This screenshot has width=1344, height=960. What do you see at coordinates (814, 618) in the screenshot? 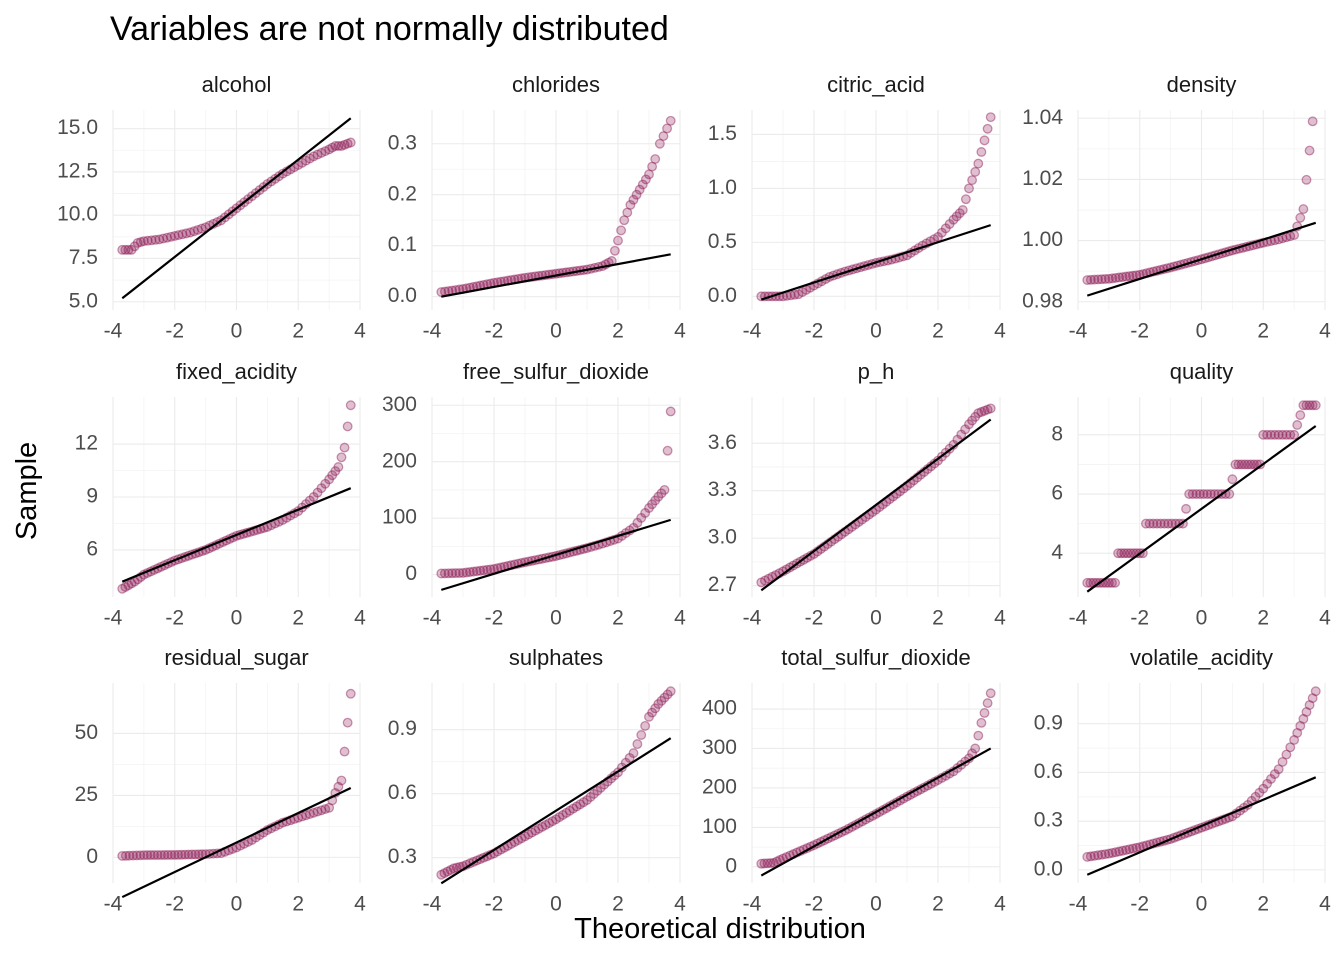
I see `panel-p-h-x-tick-label: -2` at bounding box center [814, 618].